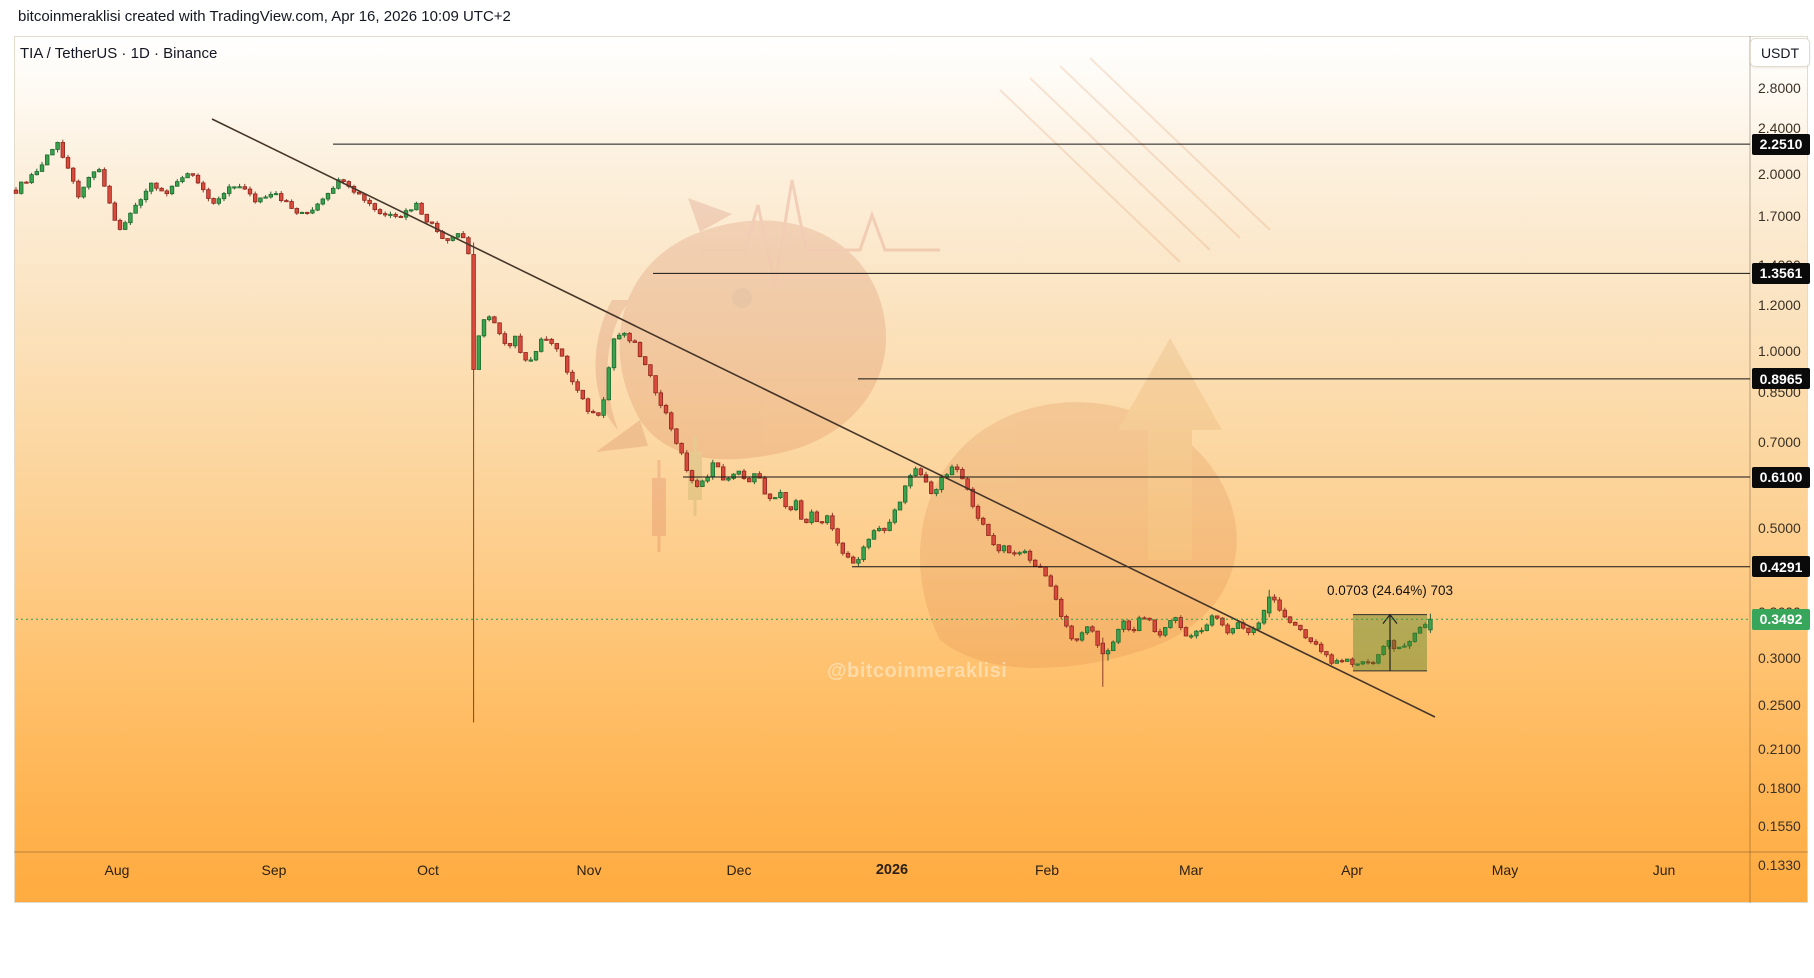  What do you see at coordinates (1779, 88) in the screenshot?
I see `price-tick-label: 2.8000` at bounding box center [1779, 88].